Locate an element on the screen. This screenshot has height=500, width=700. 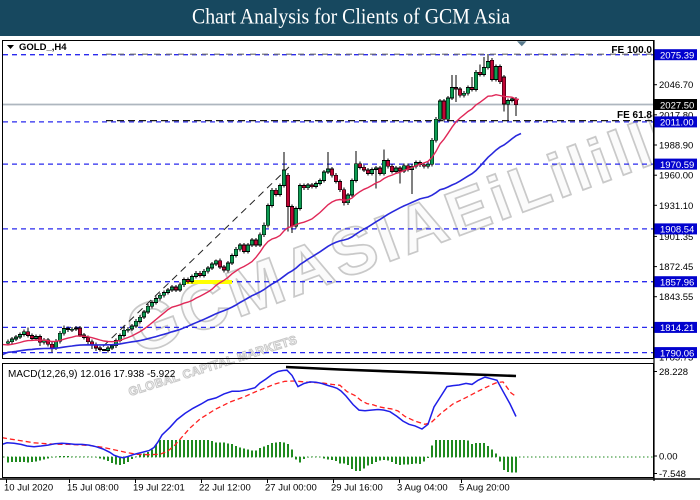
svg-text: 1960.00 is located at coordinates (676, 176).